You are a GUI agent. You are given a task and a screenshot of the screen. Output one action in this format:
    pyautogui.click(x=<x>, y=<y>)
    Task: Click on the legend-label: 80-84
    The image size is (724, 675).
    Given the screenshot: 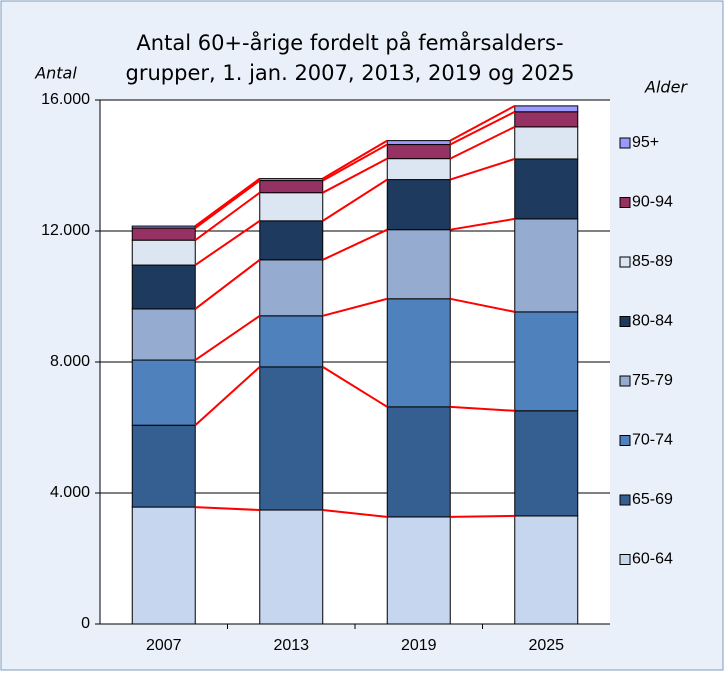 What is the action you would take?
    pyautogui.click(x=652, y=321)
    